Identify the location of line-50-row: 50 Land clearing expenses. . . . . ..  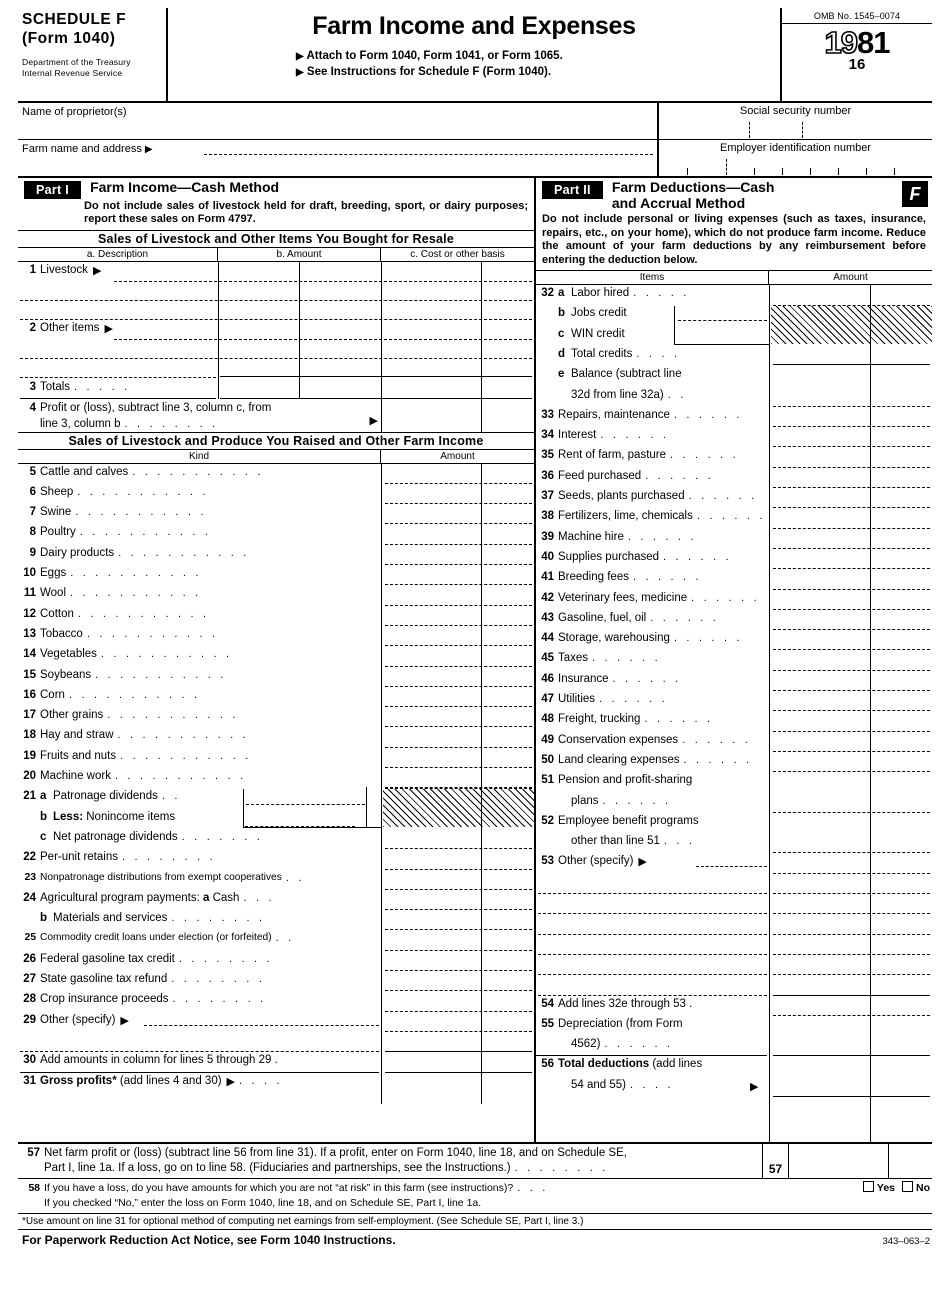
(652, 764).